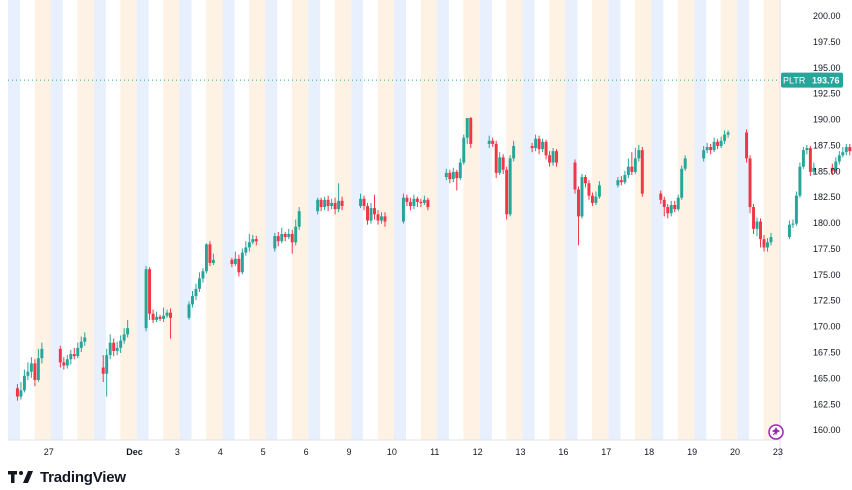 This screenshot has width=852, height=490. What do you see at coordinates (563, 452) in the screenshot?
I see `x-tick-label: 16` at bounding box center [563, 452].